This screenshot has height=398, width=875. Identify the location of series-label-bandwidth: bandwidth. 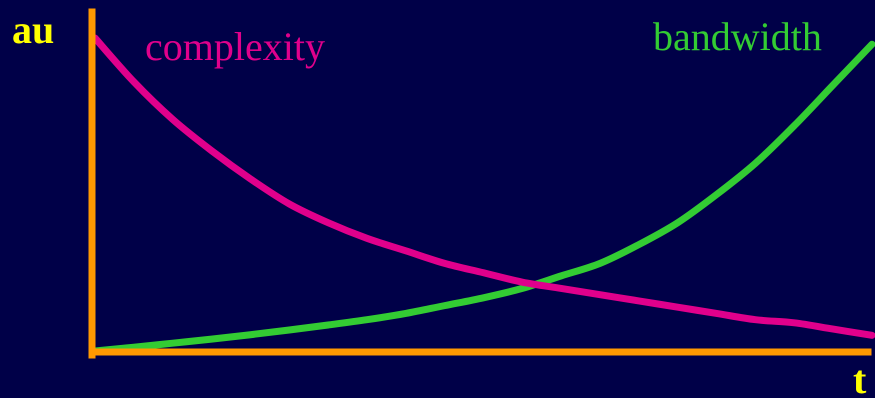
(737, 36).